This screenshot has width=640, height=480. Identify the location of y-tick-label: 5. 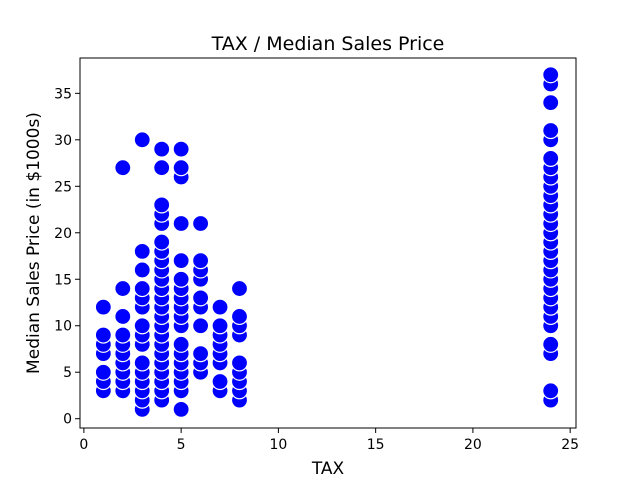
(67, 373).